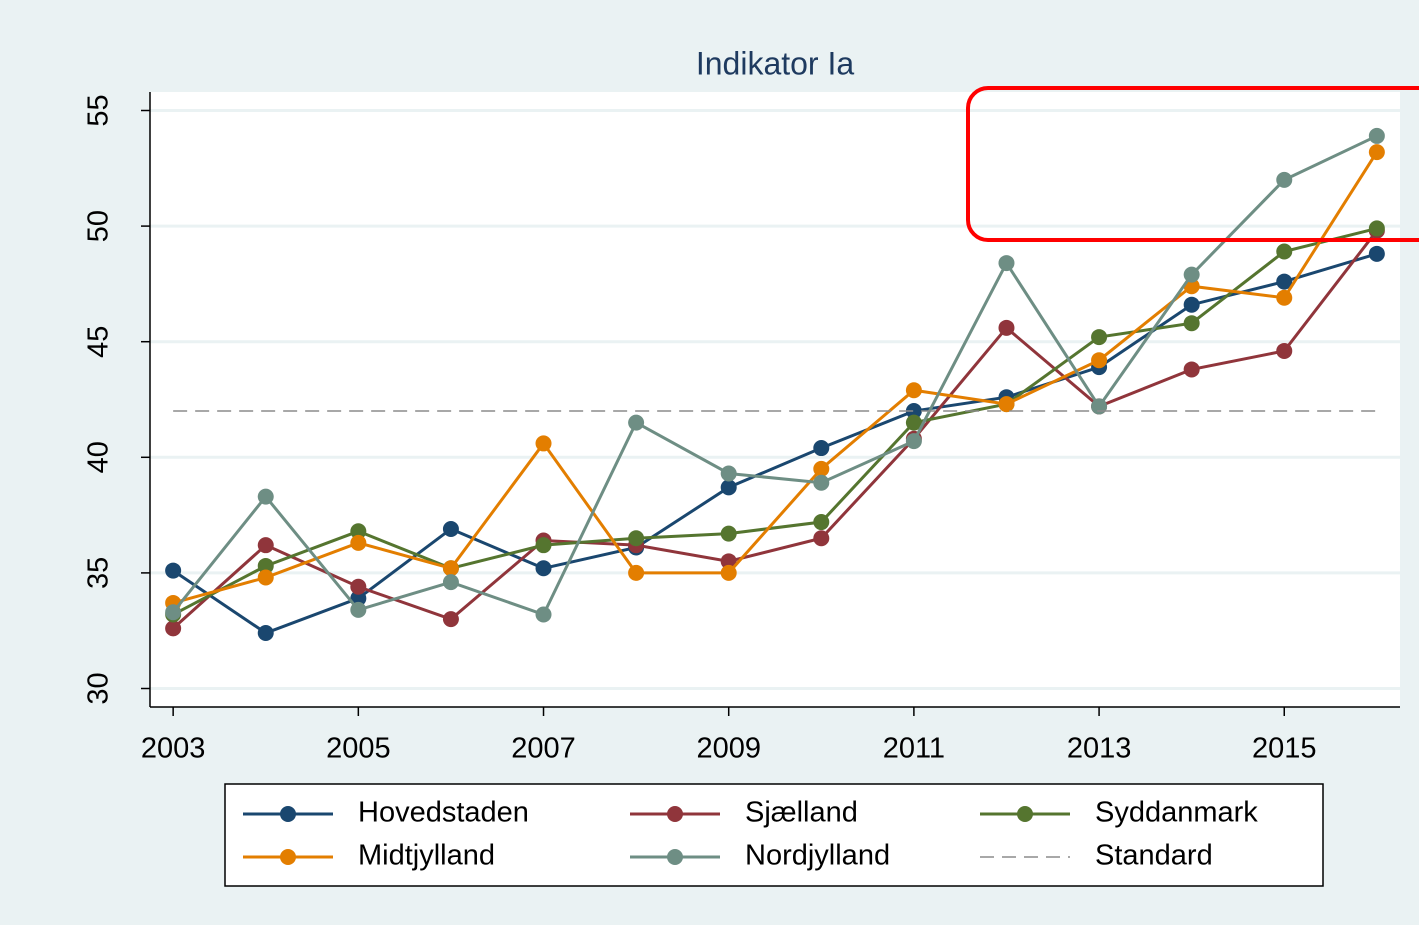 The height and width of the screenshot is (925, 1419). I want to click on highlight-box, so click(1192, 164).